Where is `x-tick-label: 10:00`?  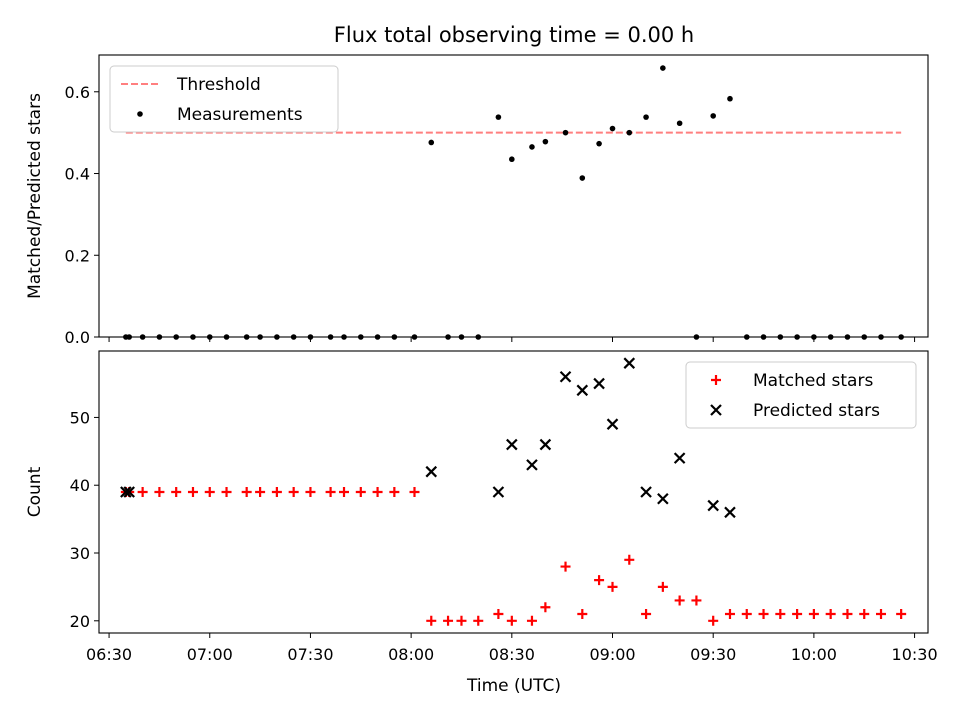 x-tick-label: 10:00 is located at coordinates (814, 654).